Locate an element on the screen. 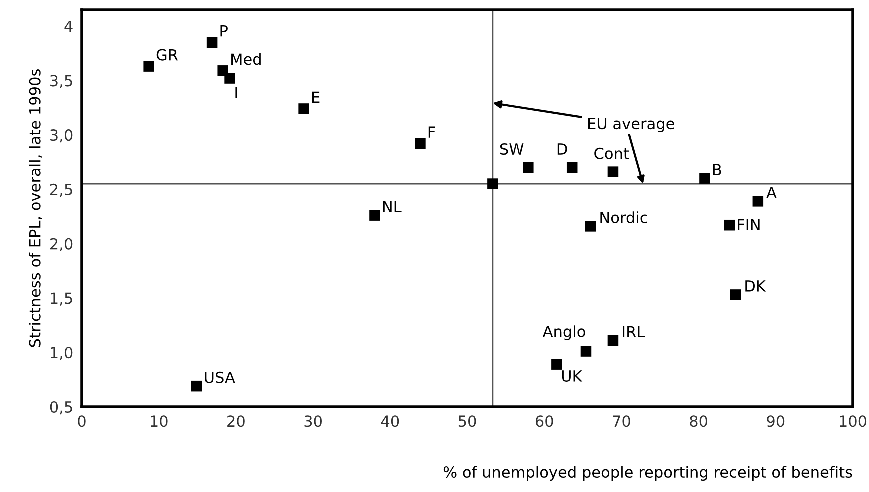 The height and width of the screenshot is (492, 869). x-tick-label: 20 is located at coordinates (236, 422).